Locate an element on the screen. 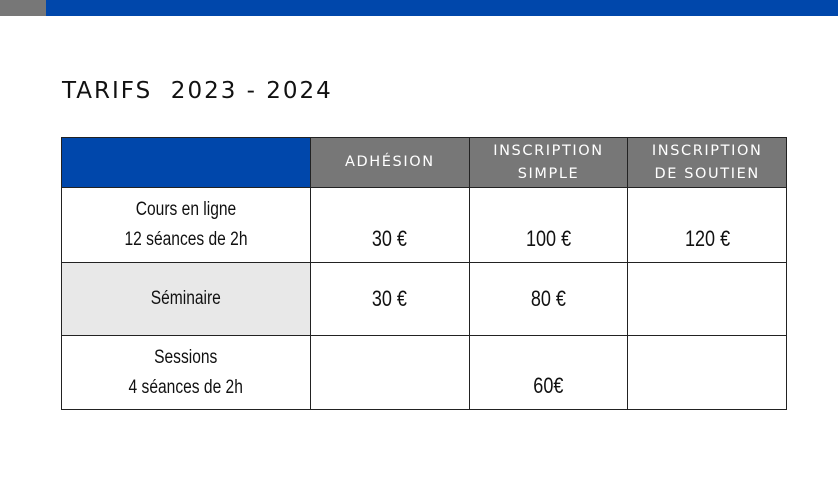 Image resolution: width=838 pixels, height=504 pixels. header-simple-line-1: INSCRIPTION is located at coordinates (548, 150).